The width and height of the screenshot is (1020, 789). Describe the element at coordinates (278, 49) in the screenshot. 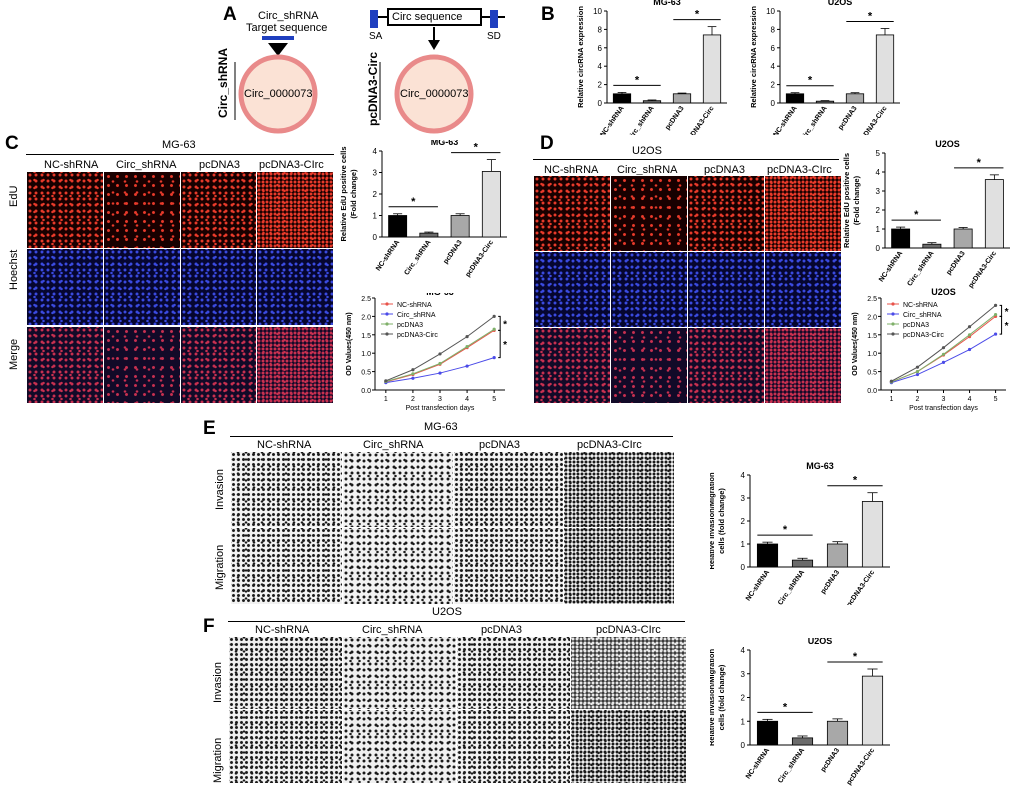

I see `target-arrow-icon` at that location.